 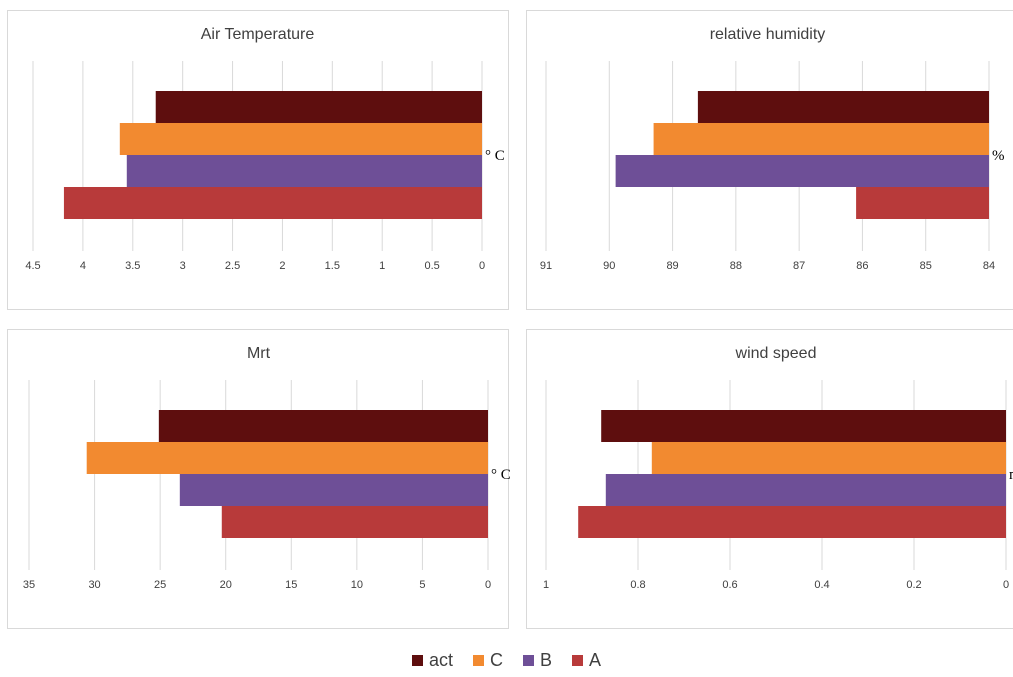 What do you see at coordinates (1011, 475) in the screenshot?
I see `unit-label: m` at bounding box center [1011, 475].